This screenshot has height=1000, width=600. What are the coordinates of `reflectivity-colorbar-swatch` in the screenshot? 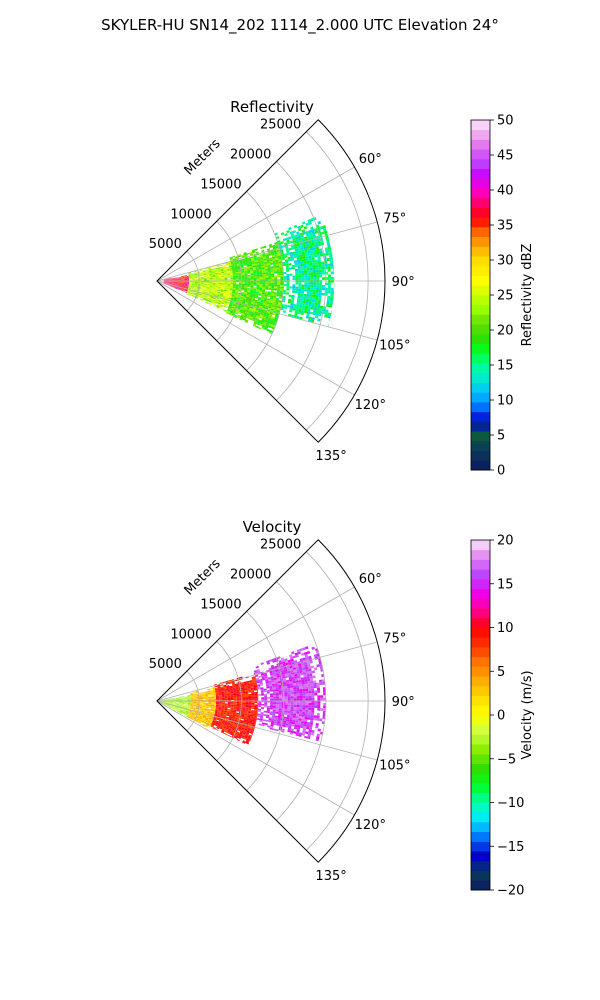 It's located at (480, 164).